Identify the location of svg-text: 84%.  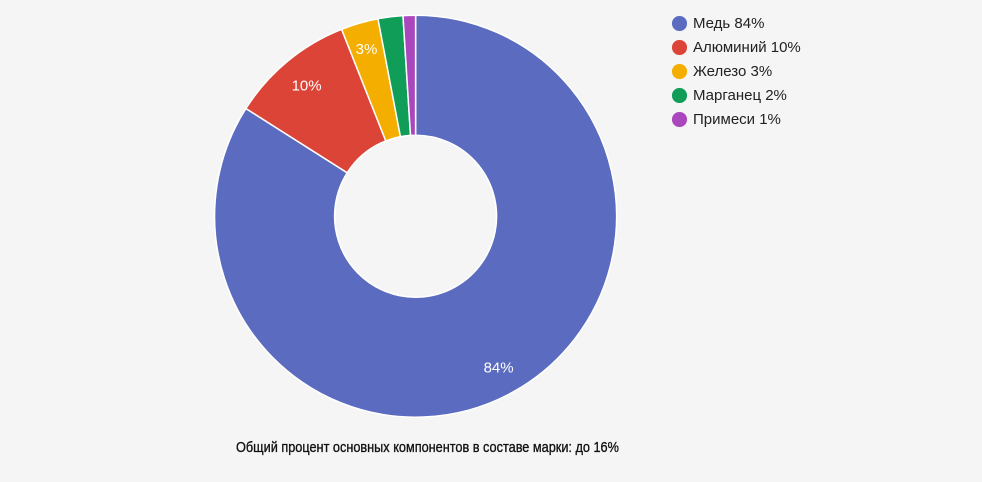
(499, 368).